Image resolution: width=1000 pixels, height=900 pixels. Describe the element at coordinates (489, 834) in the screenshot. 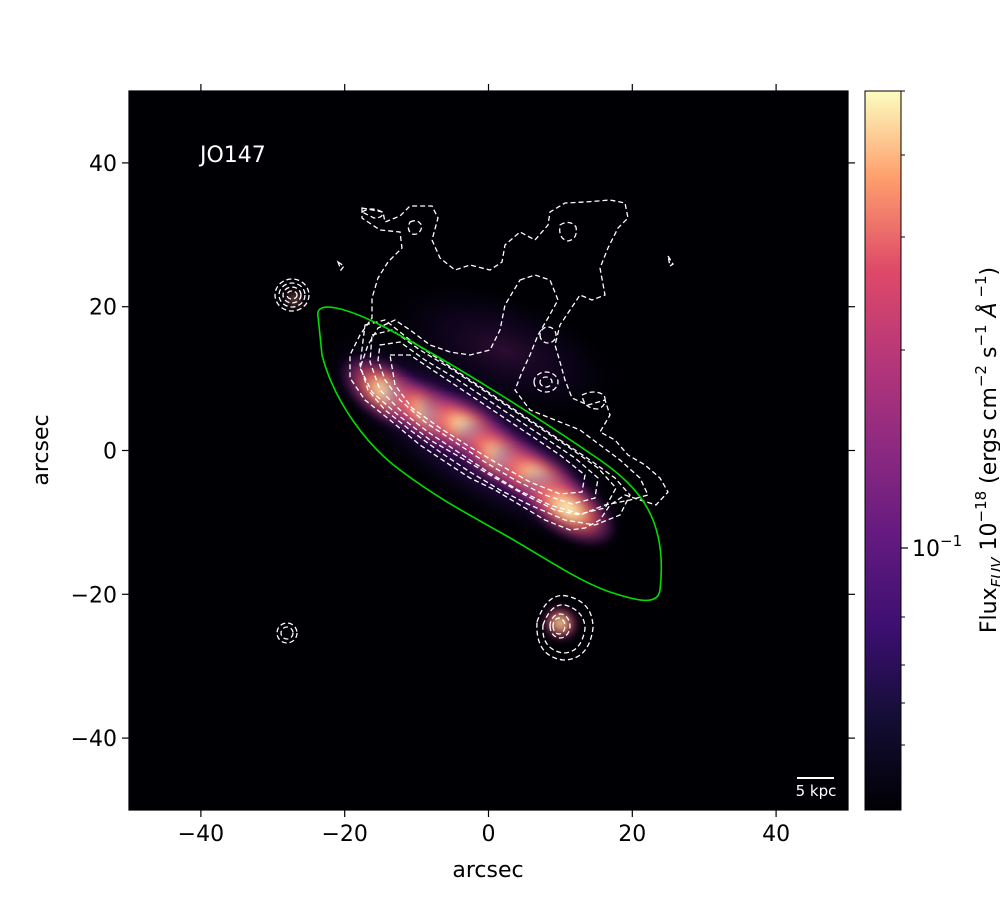

I see `x-tick-label: 0` at that location.